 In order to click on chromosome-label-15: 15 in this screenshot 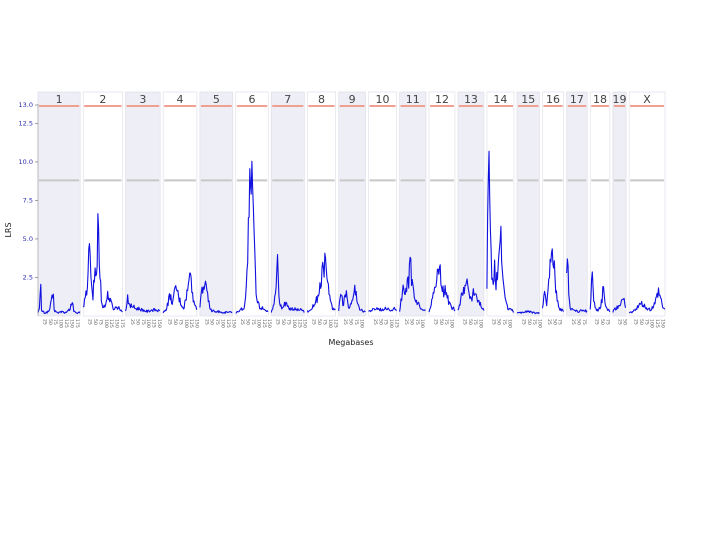, I will do `click(528, 99)`.